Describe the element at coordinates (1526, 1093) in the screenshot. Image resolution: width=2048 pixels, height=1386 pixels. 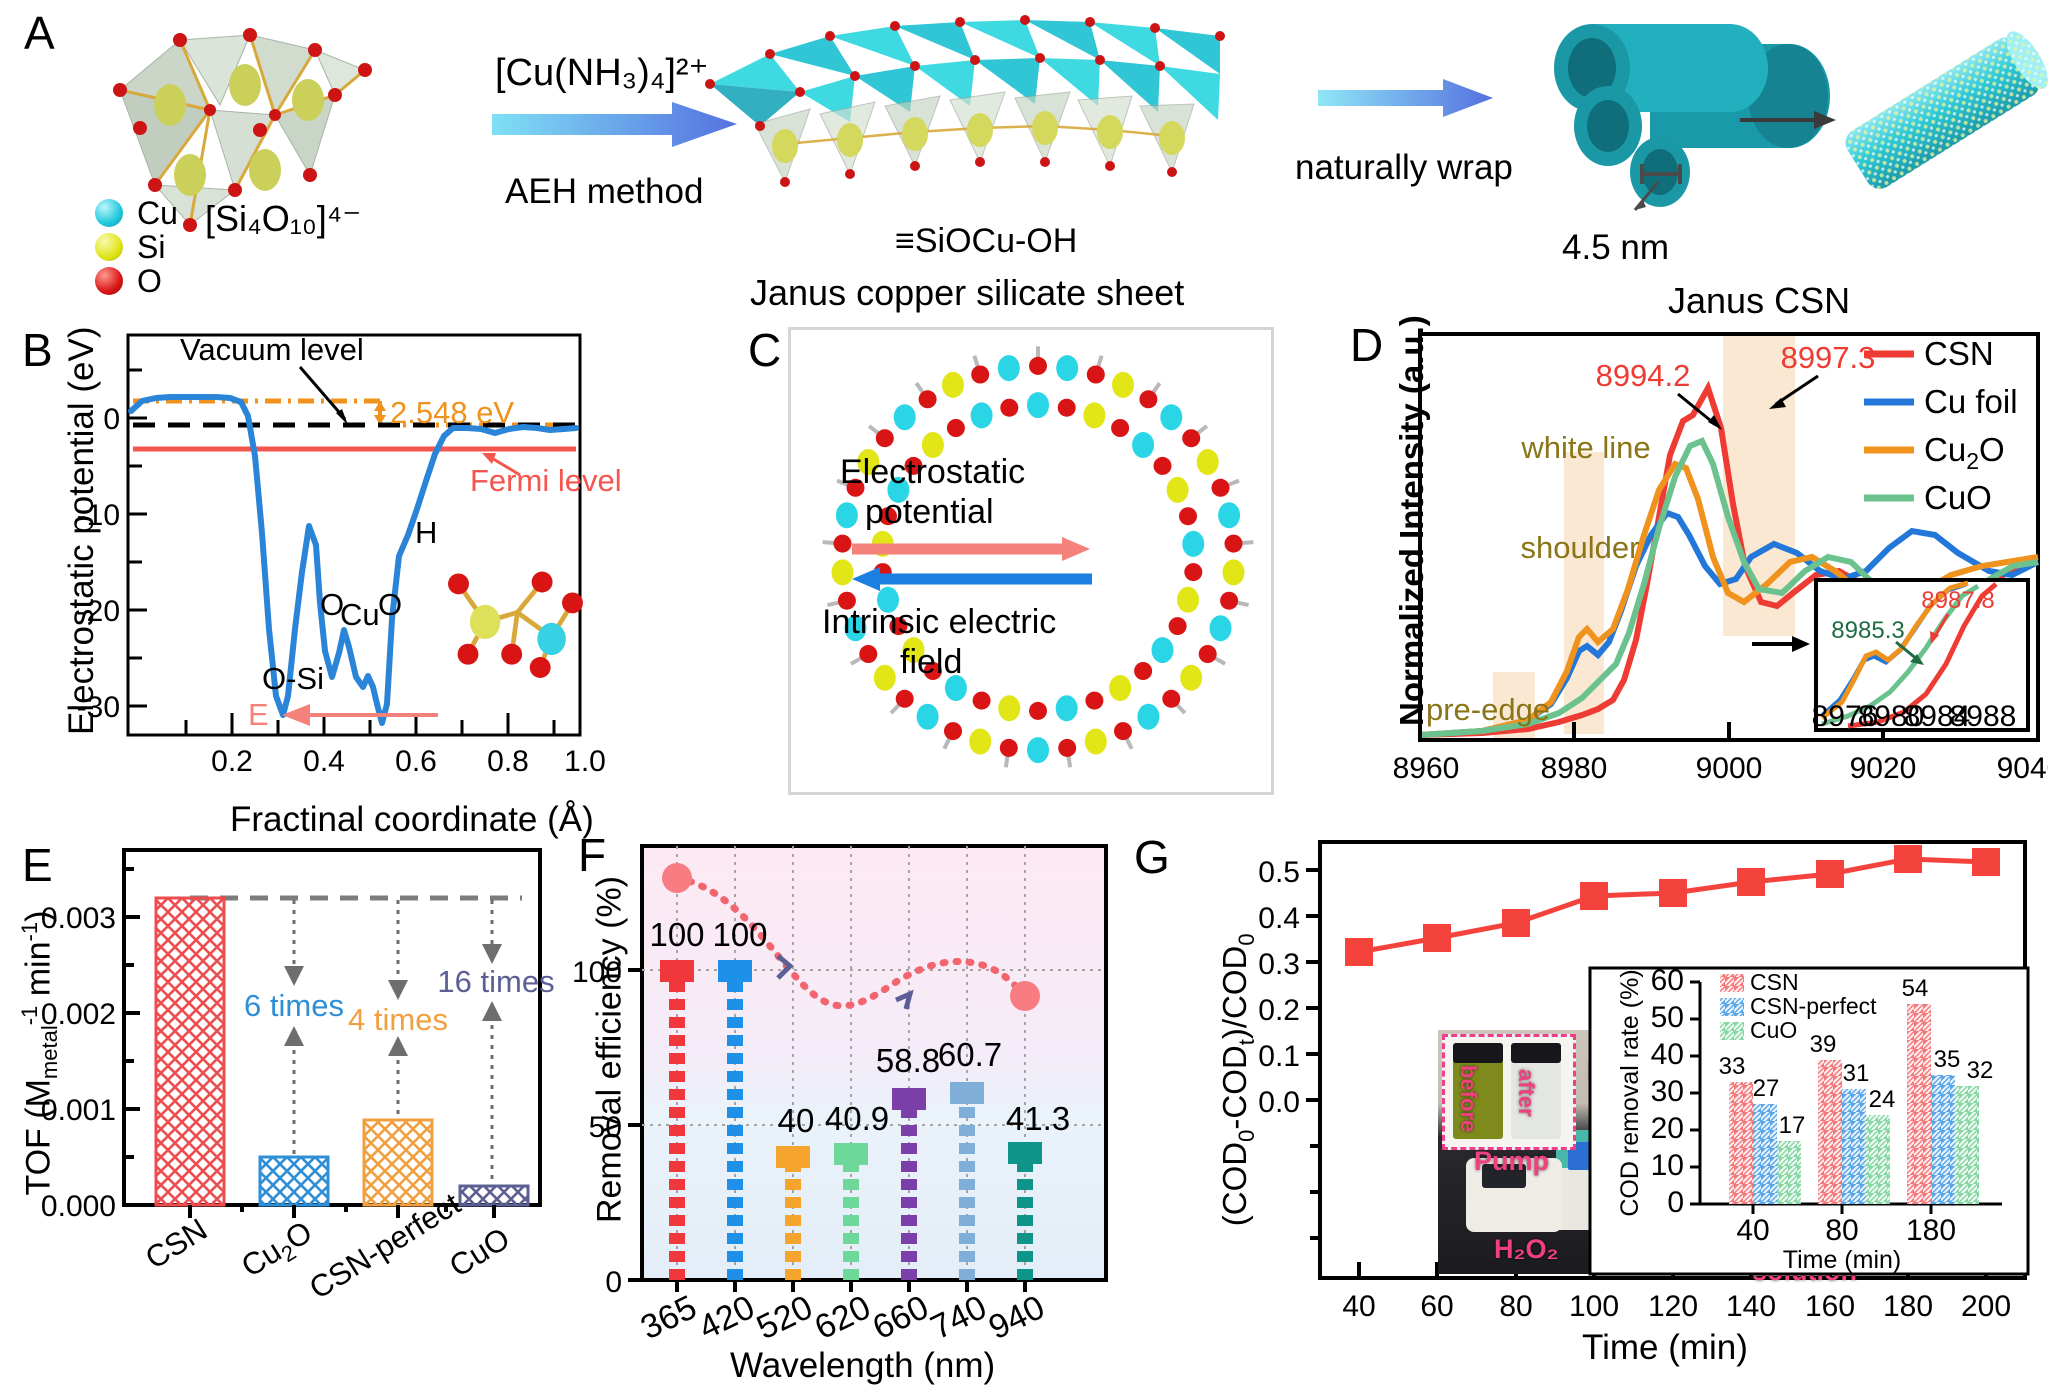
I see `photo-label-after: after` at that location.